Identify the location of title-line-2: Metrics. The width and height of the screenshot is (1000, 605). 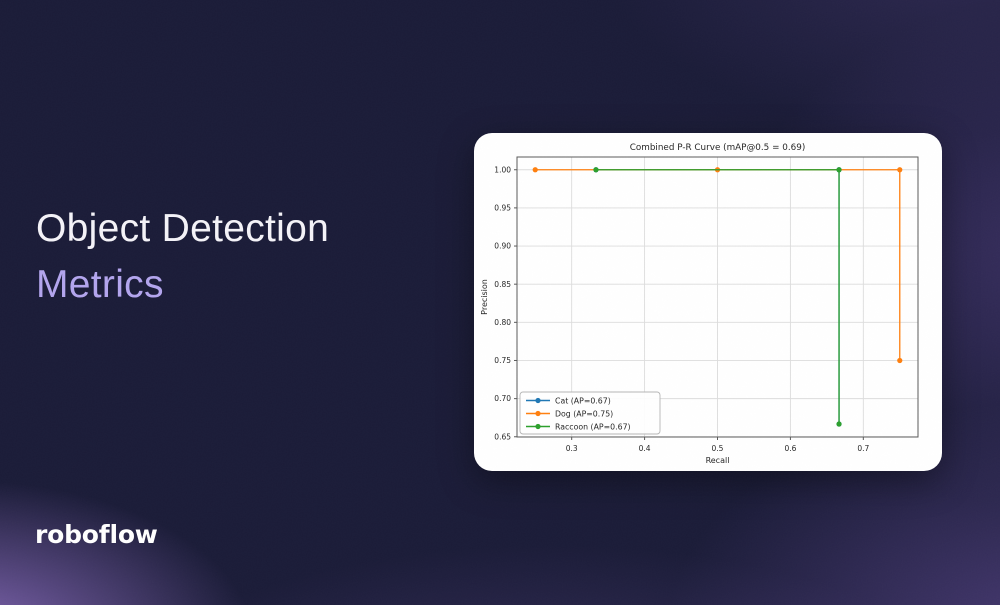
(100, 284).